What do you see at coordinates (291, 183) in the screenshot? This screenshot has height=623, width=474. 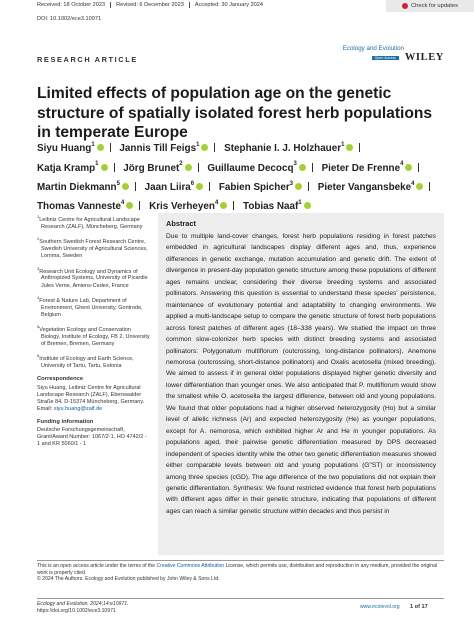 I see `author-affiliation: 3` at bounding box center [291, 183].